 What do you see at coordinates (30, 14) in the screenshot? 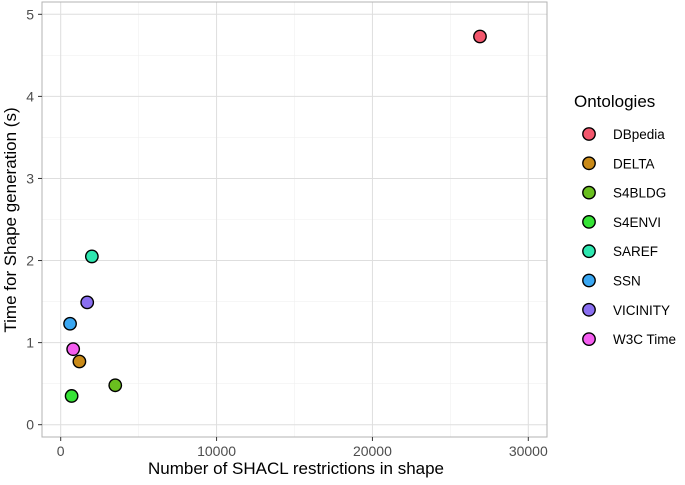
I see `y-tick-label: 5` at bounding box center [30, 14].